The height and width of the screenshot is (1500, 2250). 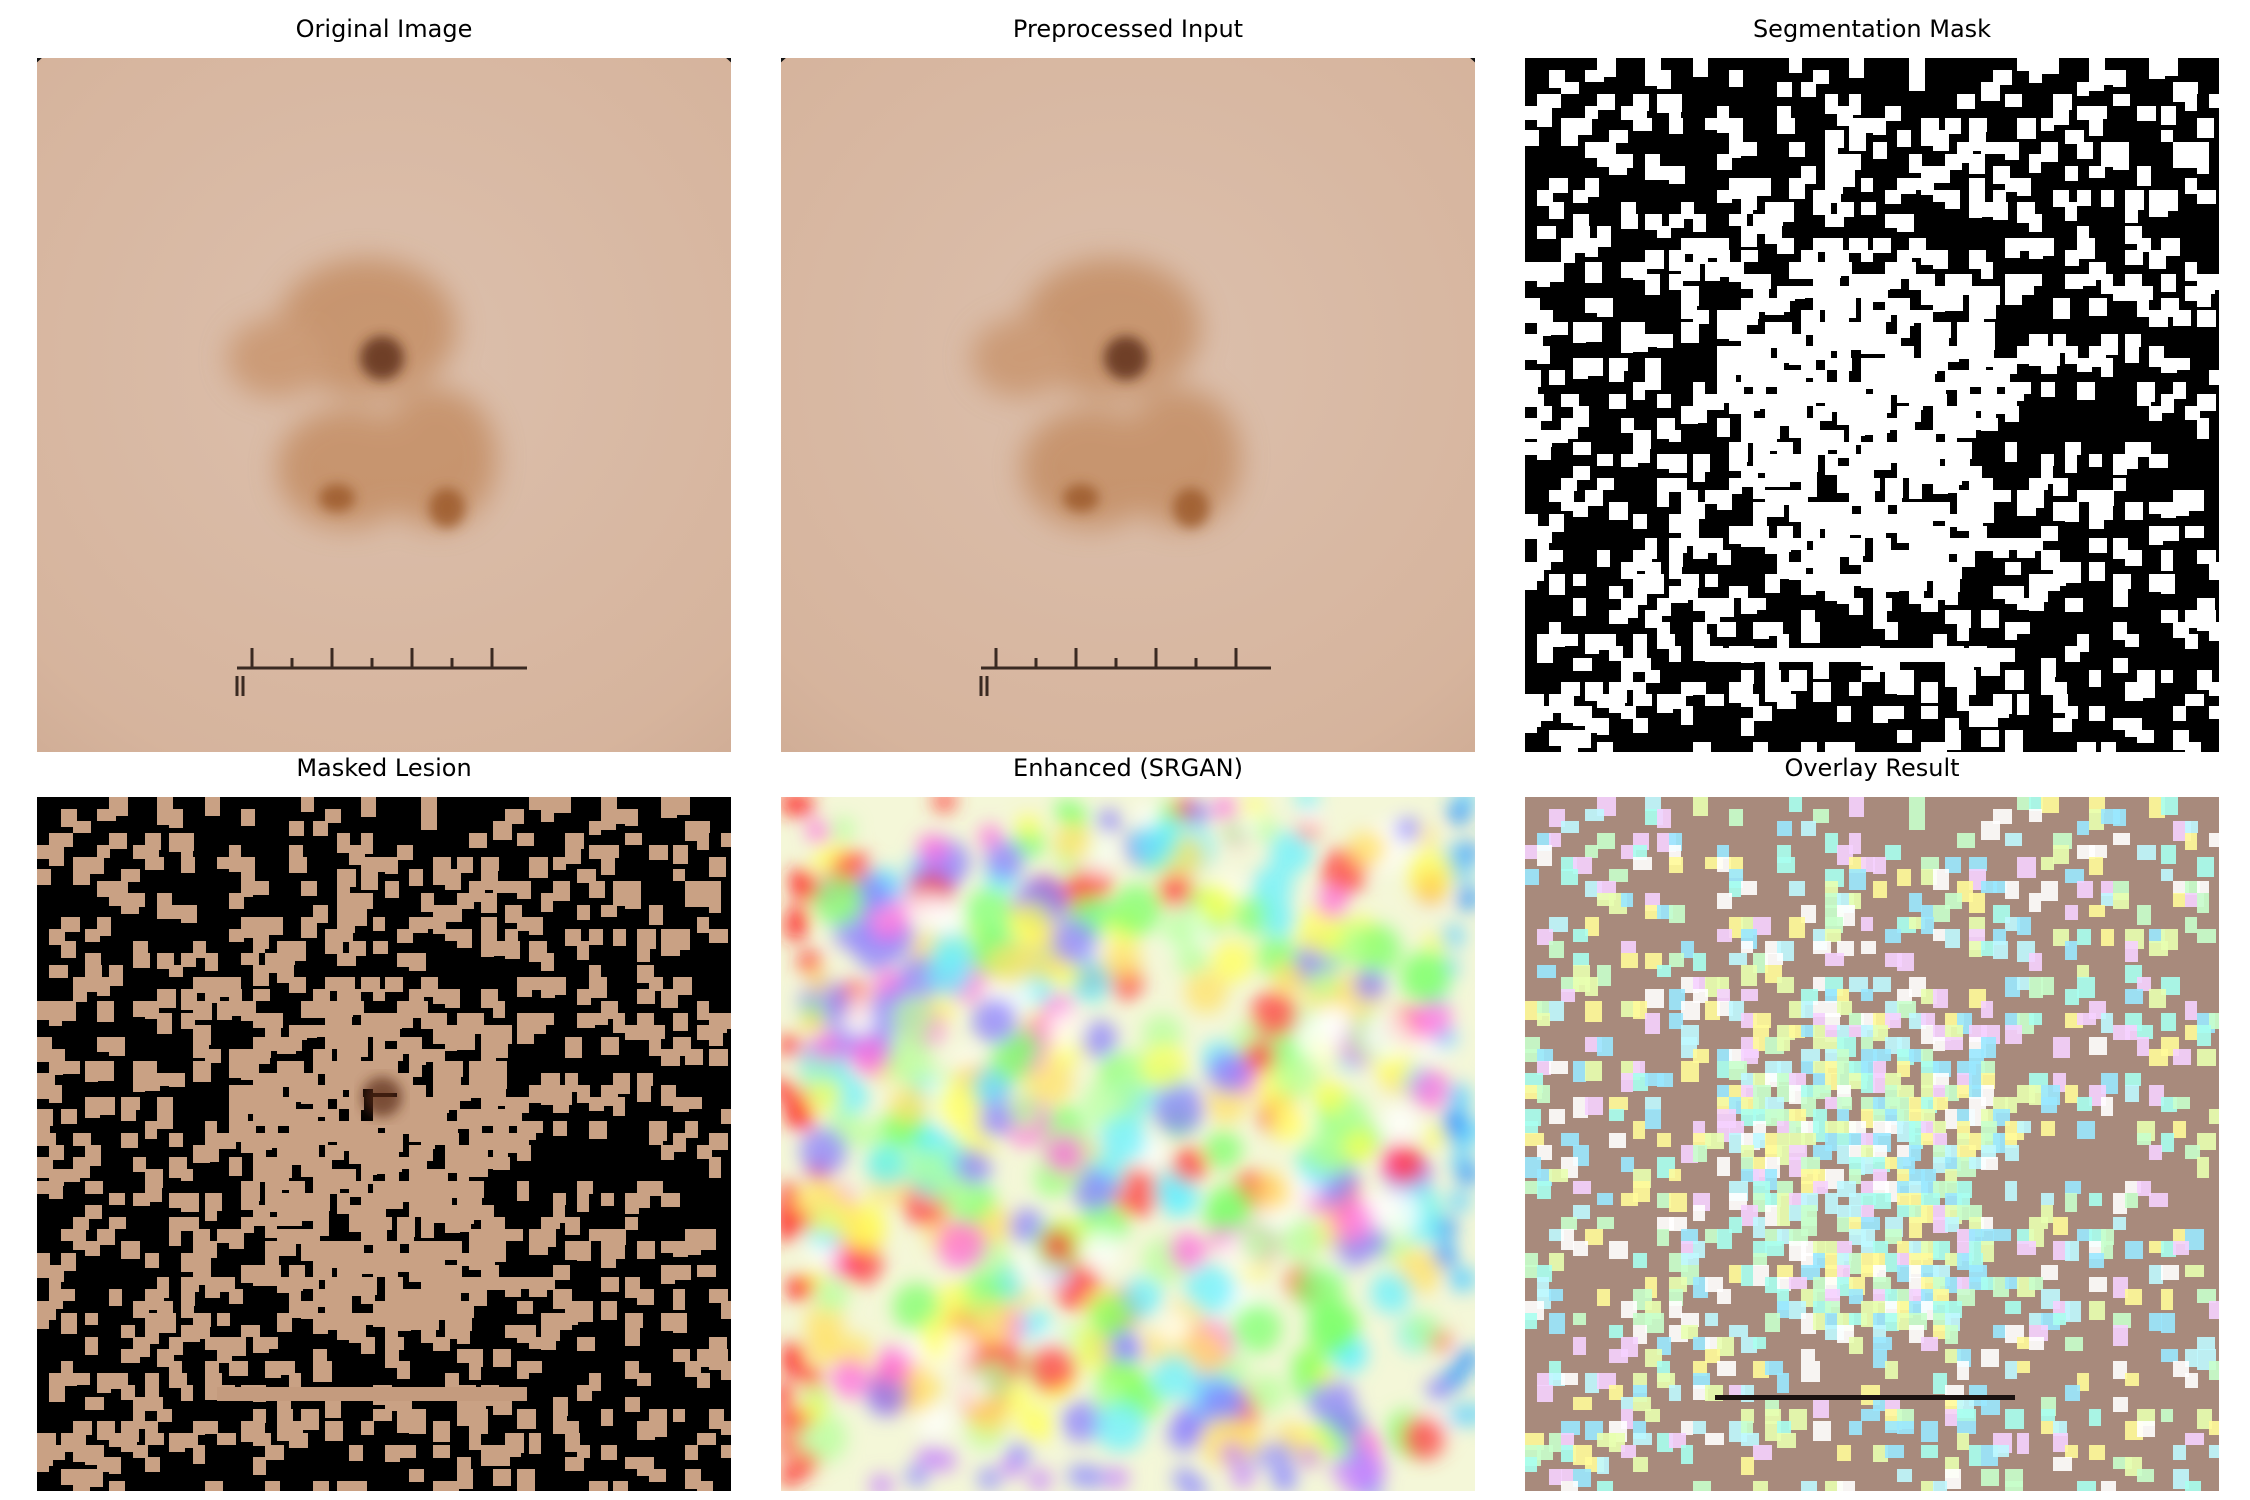 What do you see at coordinates (1872, 405) in the screenshot?
I see `binary-mask` at bounding box center [1872, 405].